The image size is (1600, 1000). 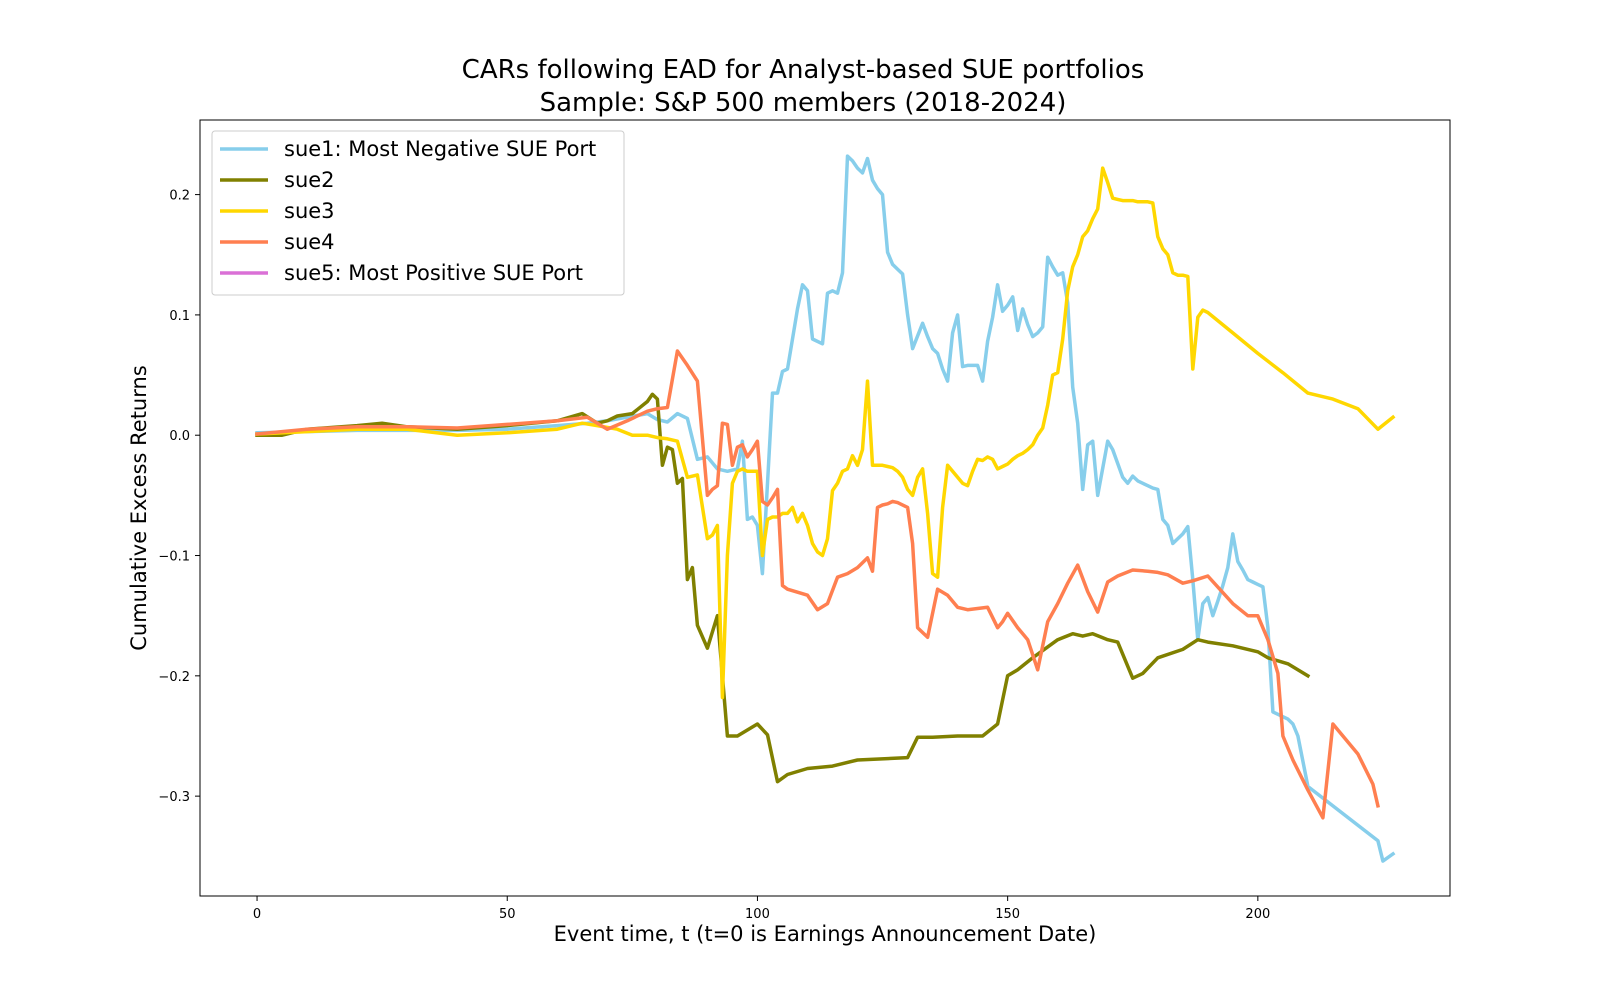 What do you see at coordinates (179, 497) in the screenshot?
I see `y-axis: −0.3 −0.2 −0.1 0.0 0.1 0.2` at bounding box center [179, 497].